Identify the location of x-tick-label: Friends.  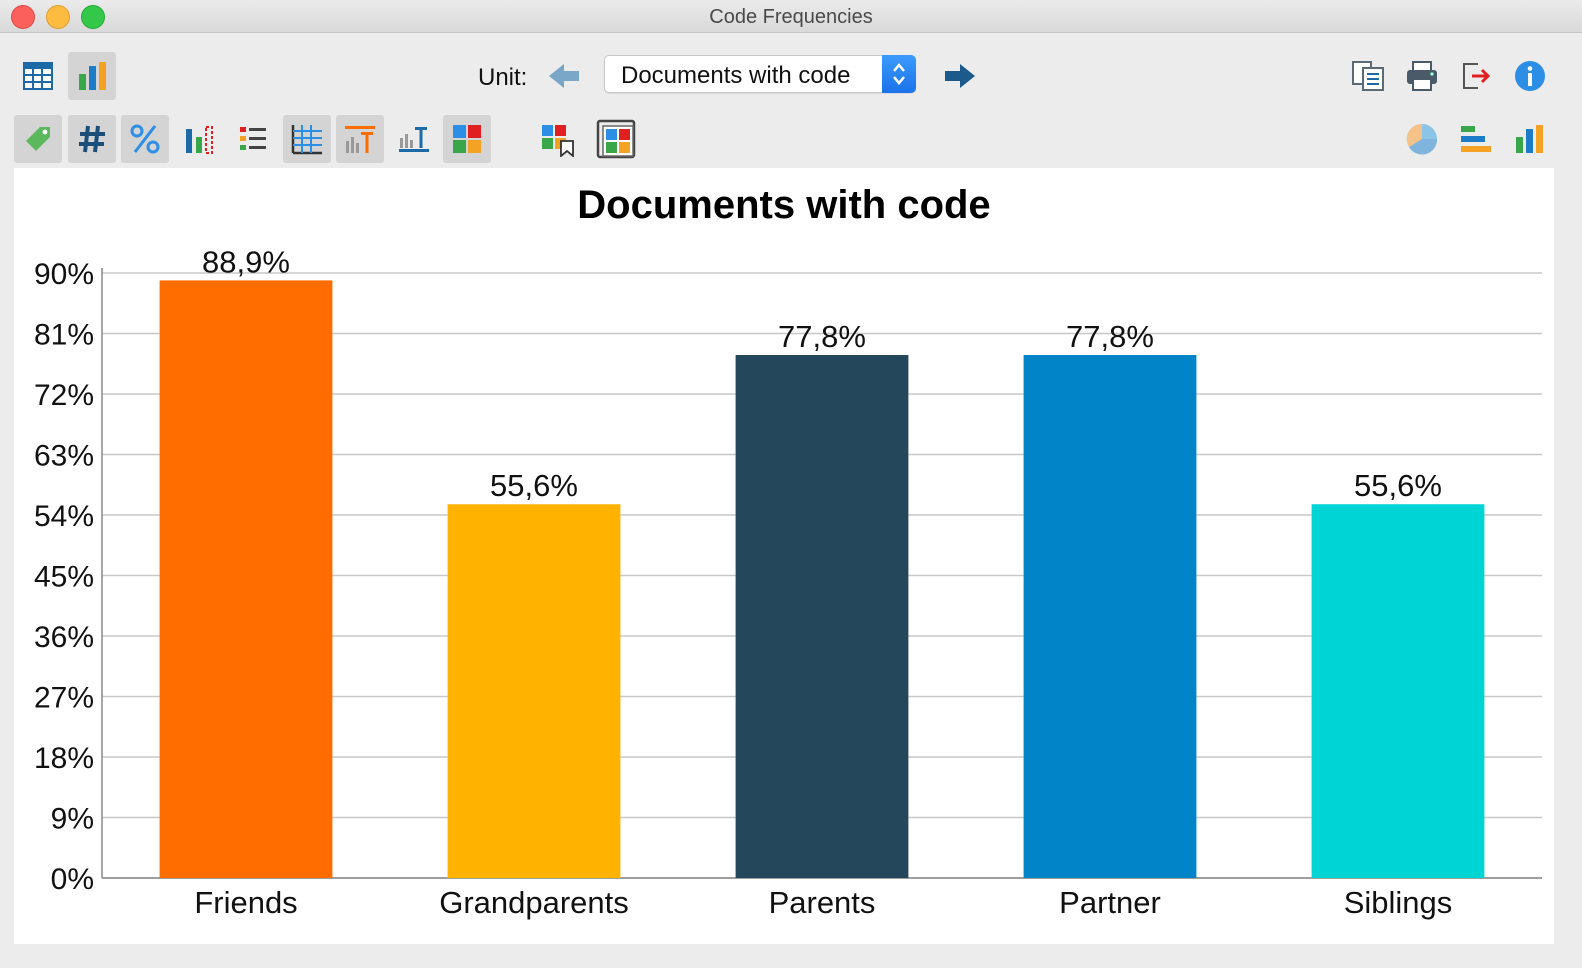
(245, 902).